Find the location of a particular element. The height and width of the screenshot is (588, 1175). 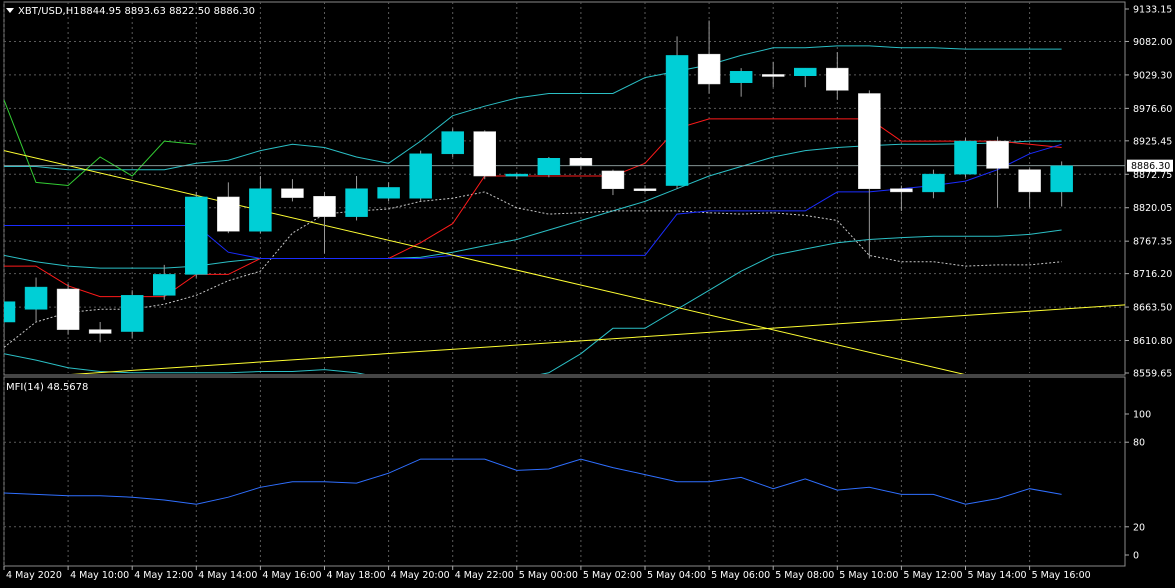

time-tick-label: 4 May 12:00 is located at coordinates (163, 575).